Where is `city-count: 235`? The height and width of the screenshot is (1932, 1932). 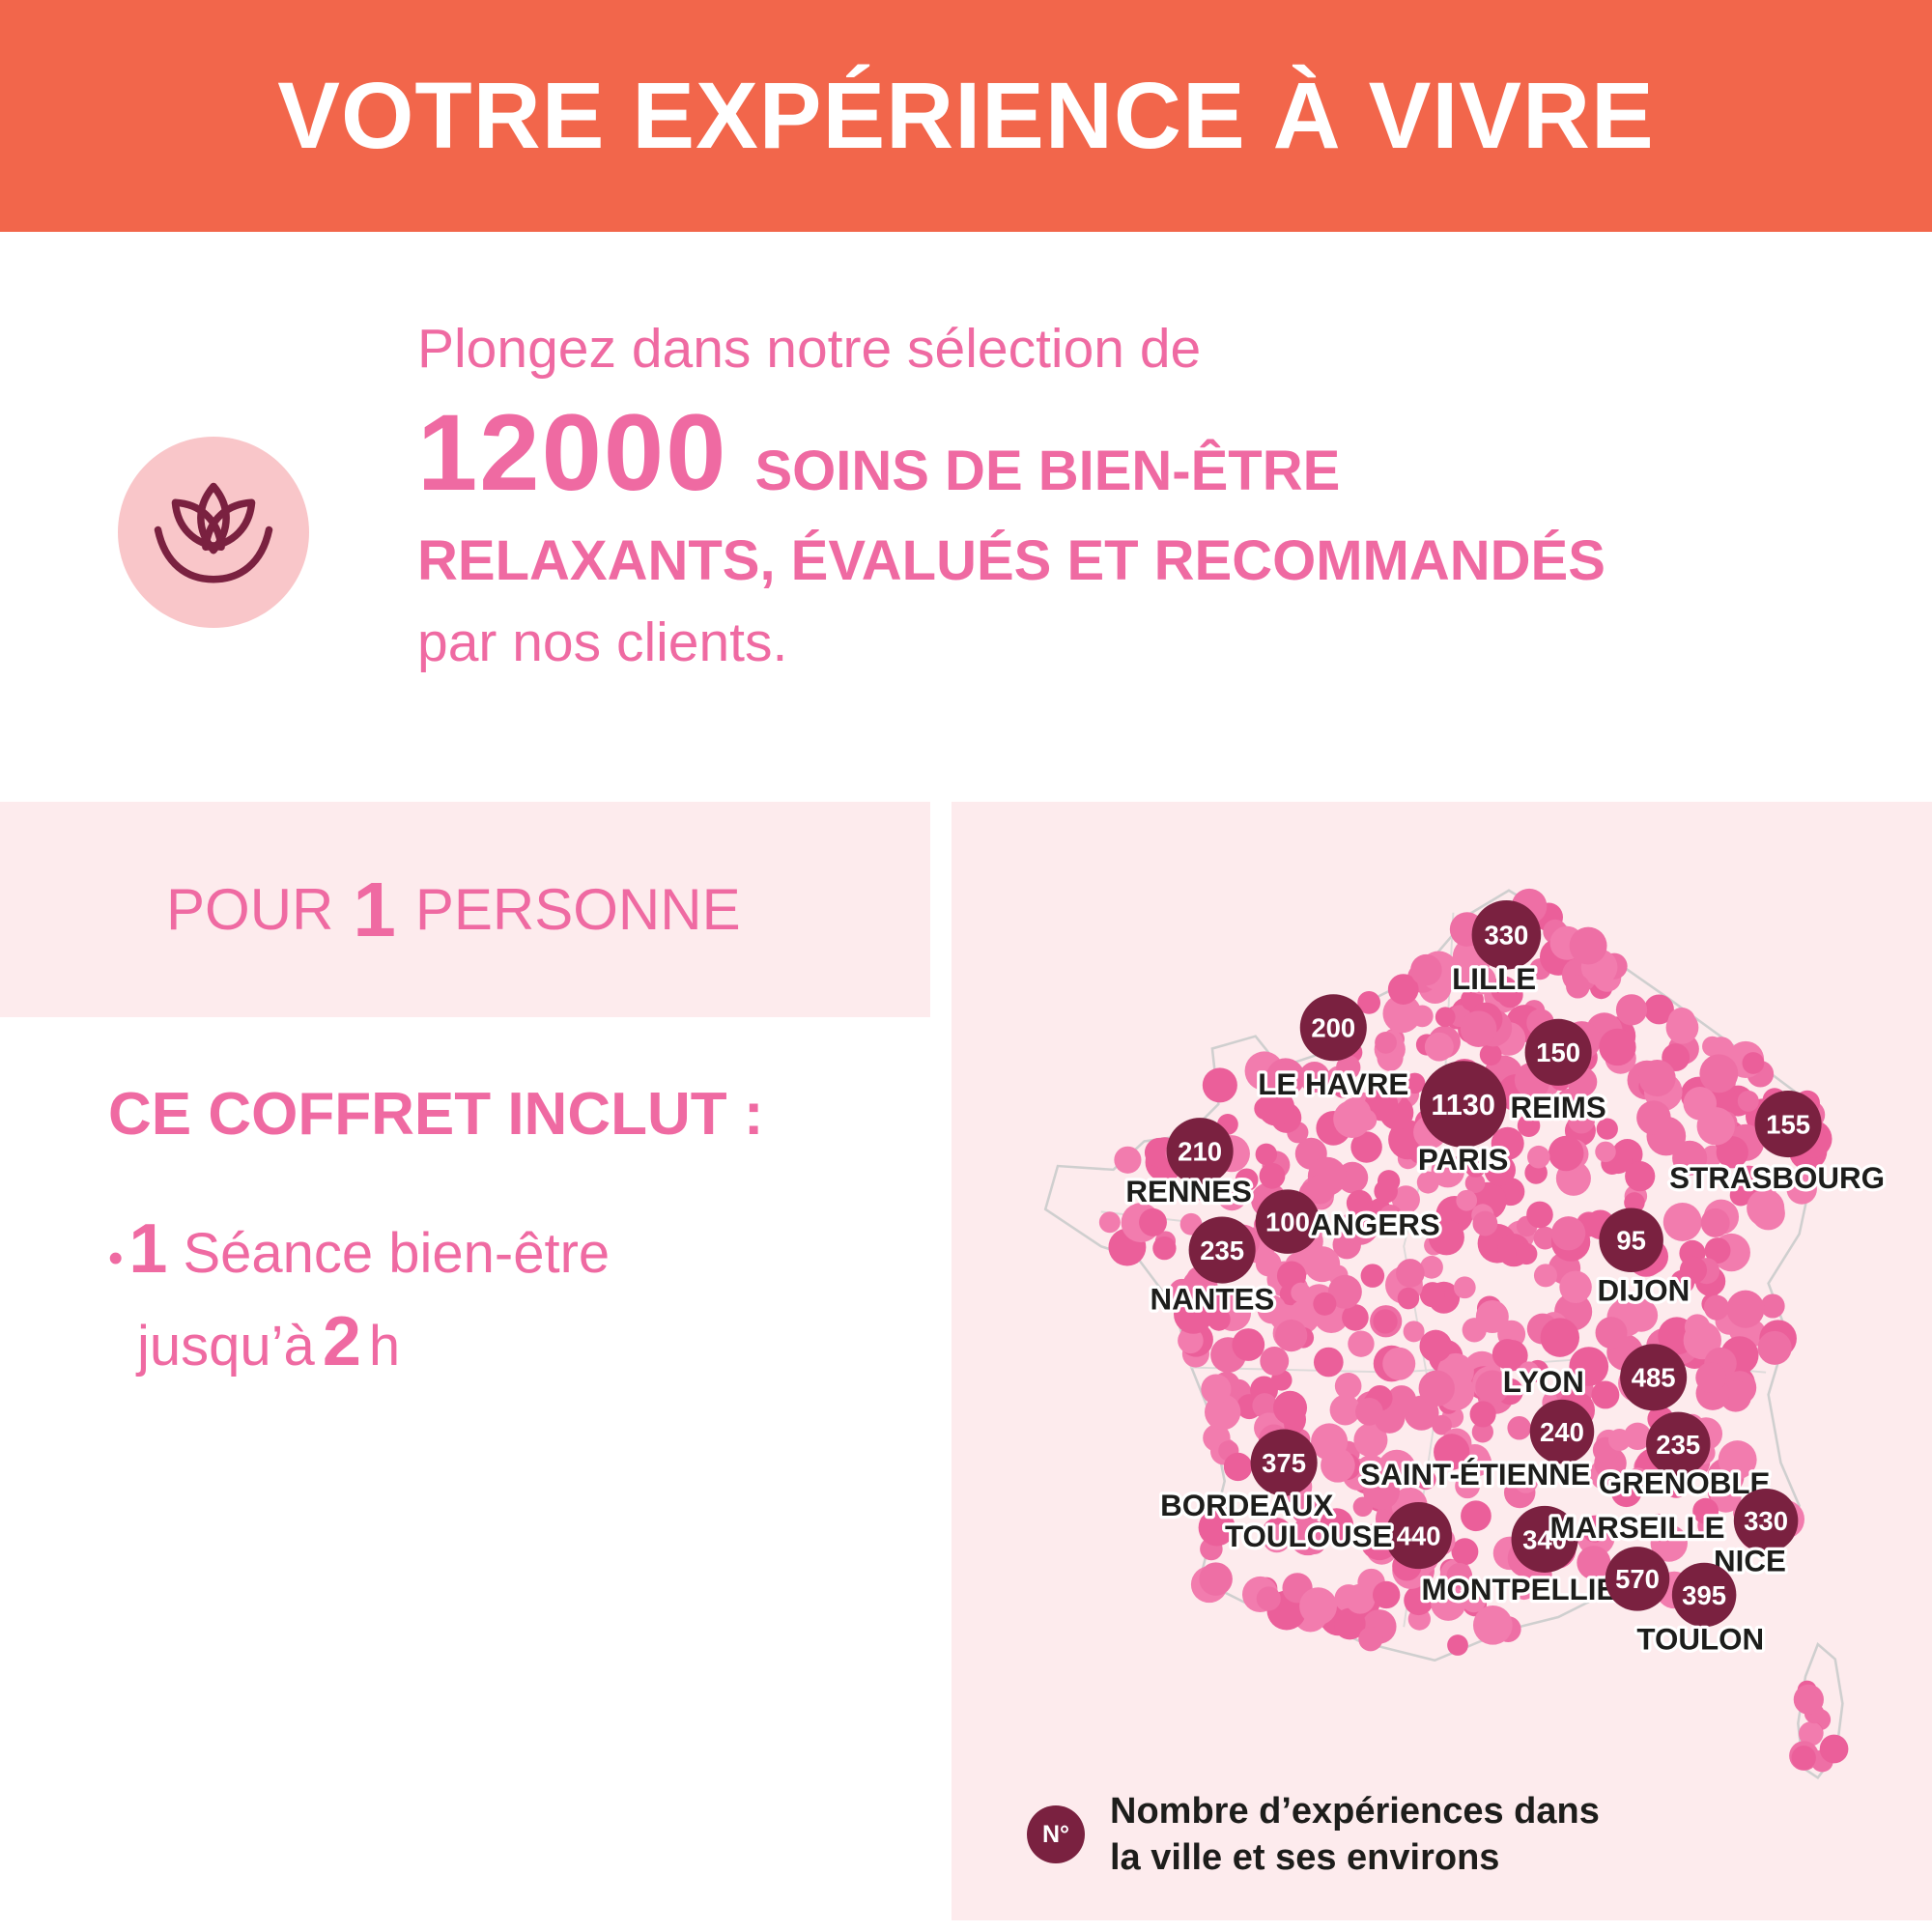 city-count: 235 is located at coordinates (1222, 1250).